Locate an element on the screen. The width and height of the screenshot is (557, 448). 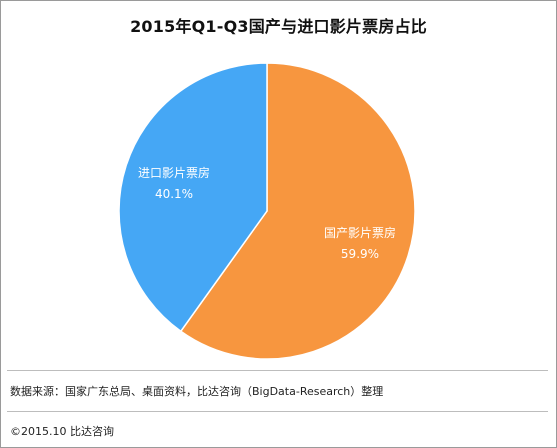
footer-divider-top is located at coordinates (277, 370).